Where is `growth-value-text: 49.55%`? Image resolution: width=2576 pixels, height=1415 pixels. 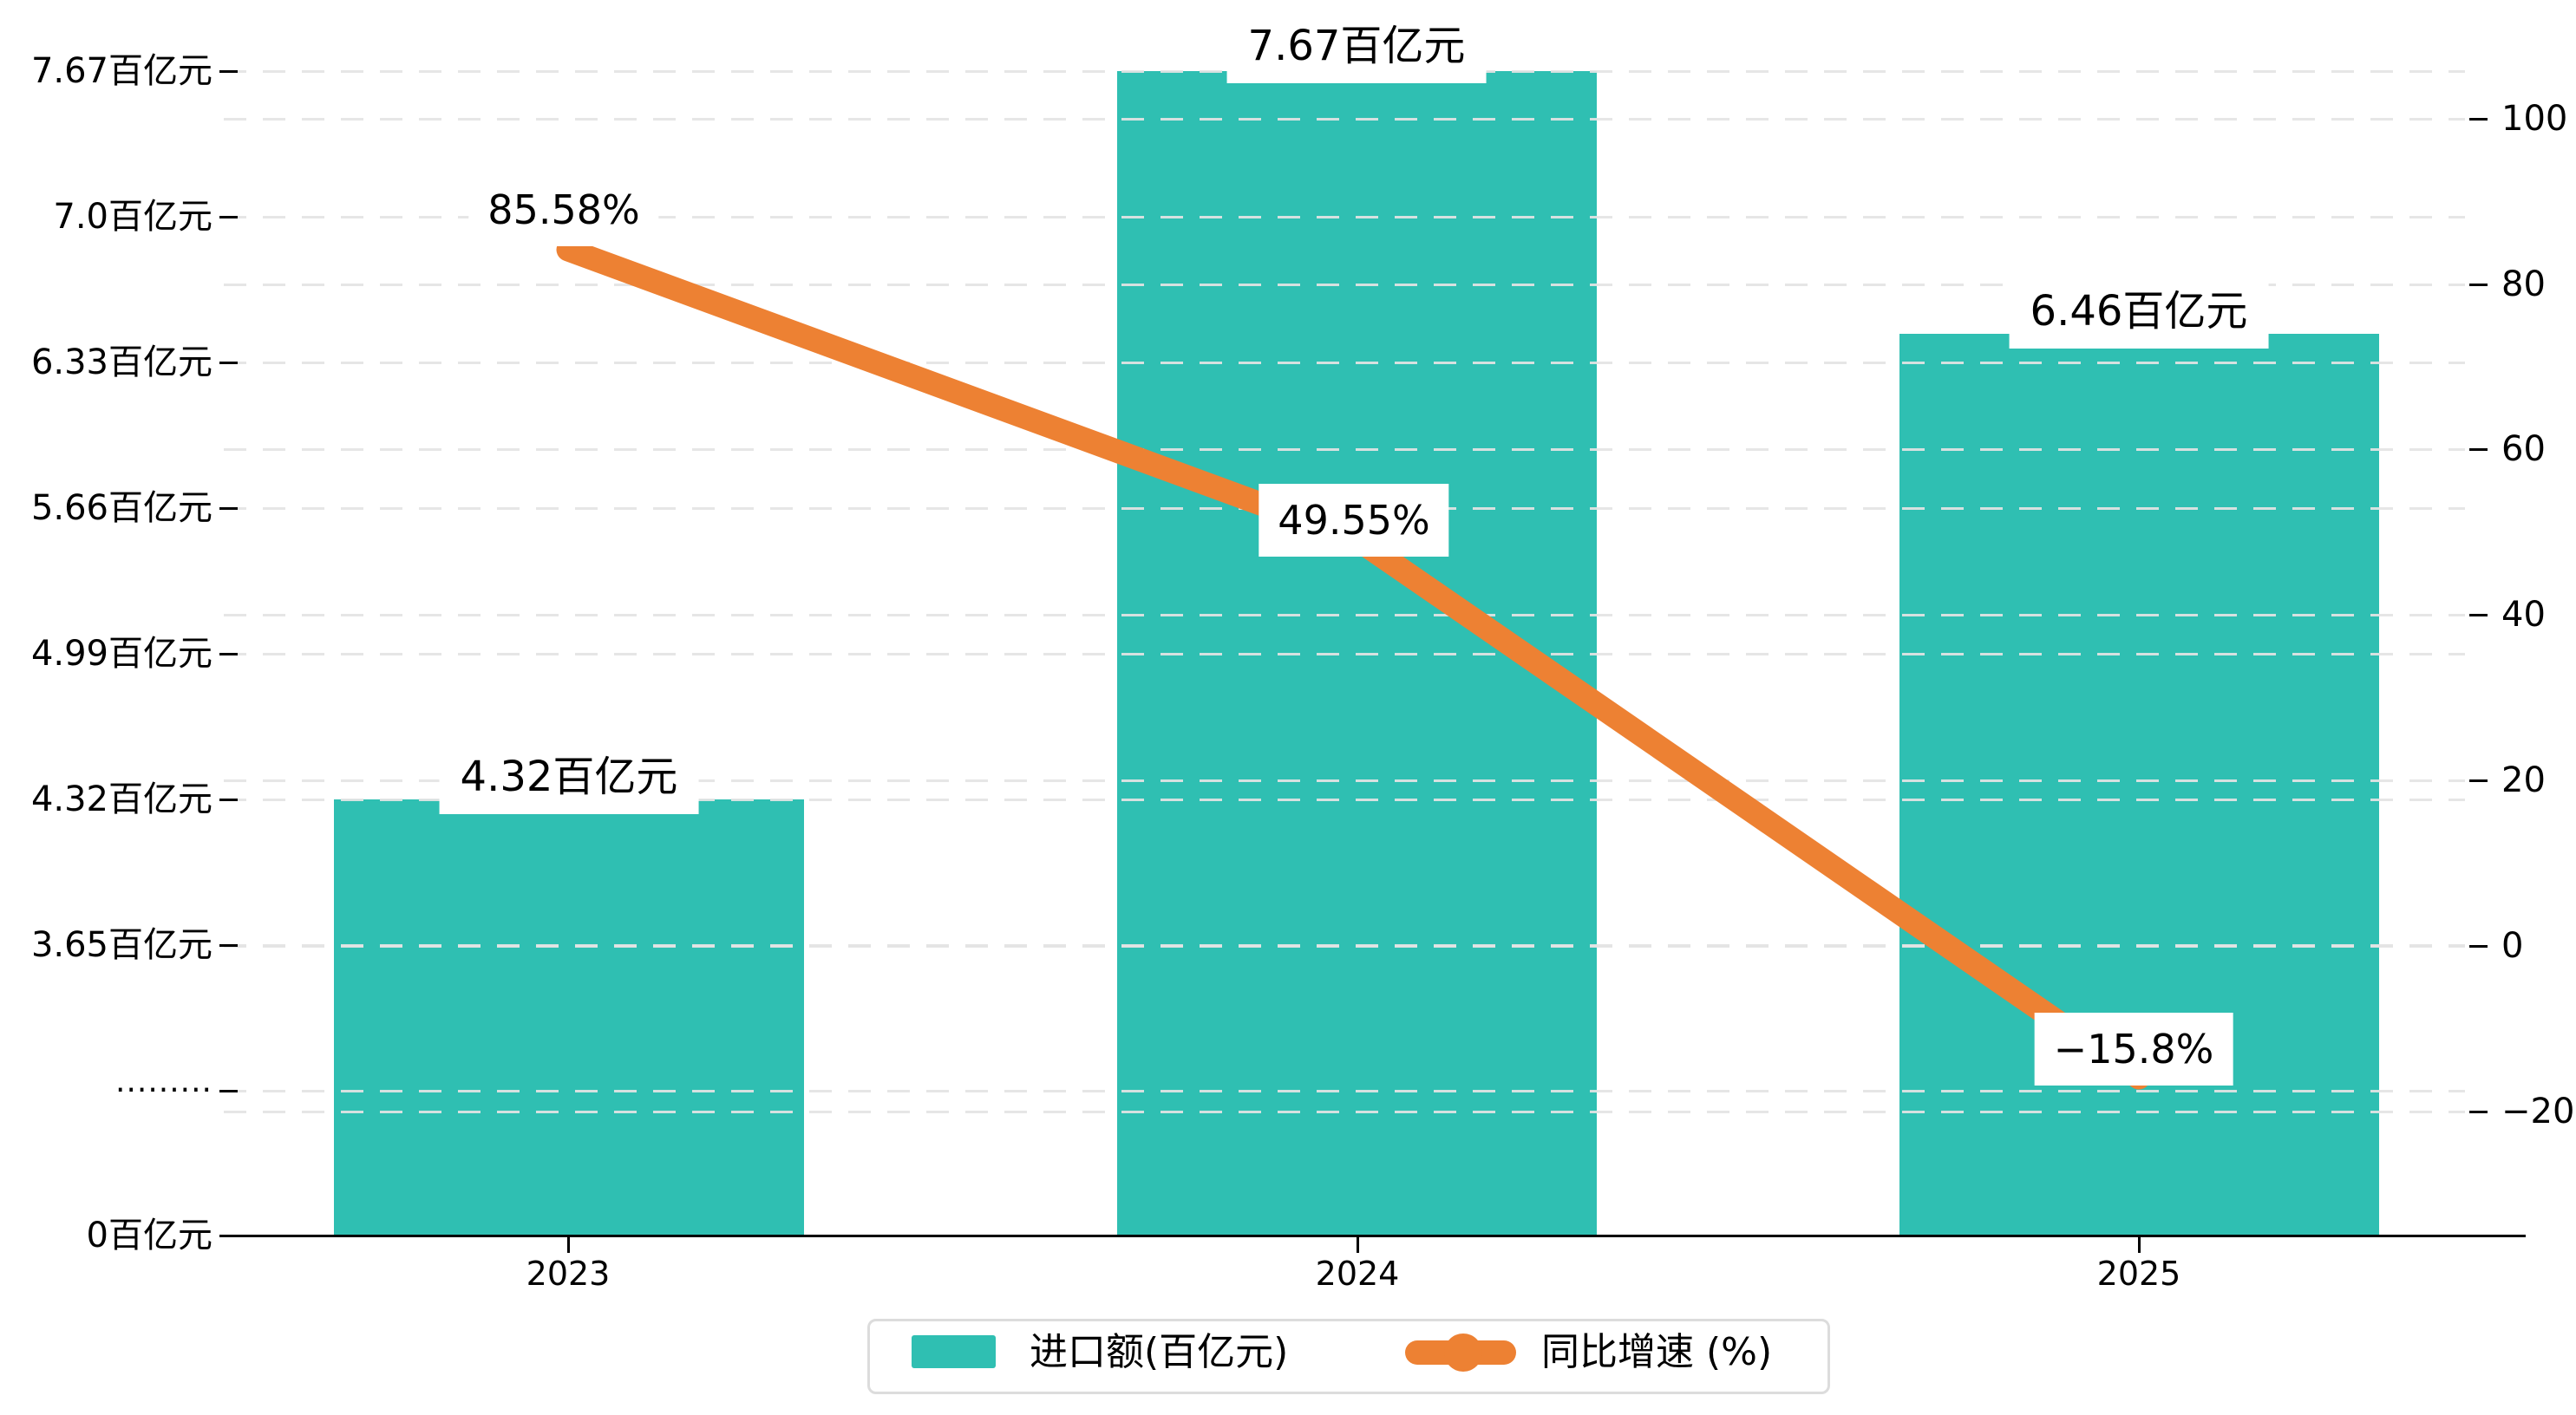
growth-value-text: 49.55% is located at coordinates (1354, 520).